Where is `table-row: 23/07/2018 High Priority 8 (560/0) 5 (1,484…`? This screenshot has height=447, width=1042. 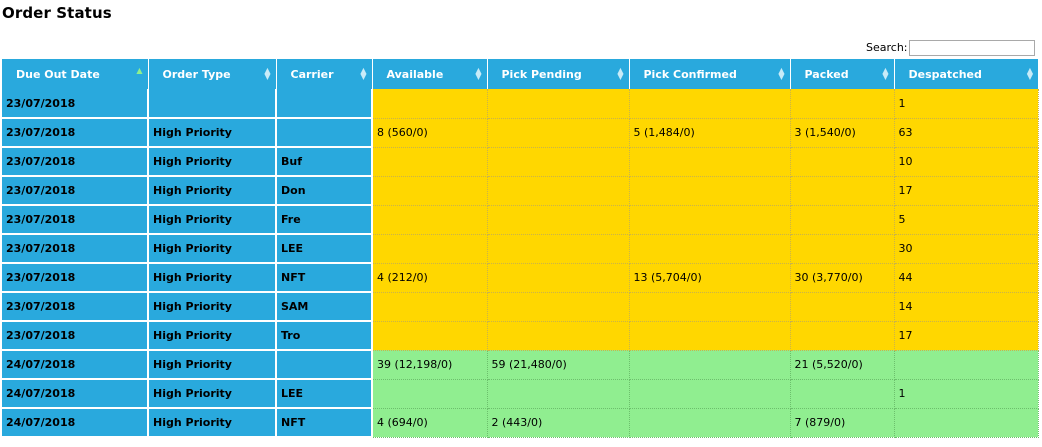 table-row: 23/07/2018 High Priority 8 (560/0) 5 (1,484… is located at coordinates (520, 133).